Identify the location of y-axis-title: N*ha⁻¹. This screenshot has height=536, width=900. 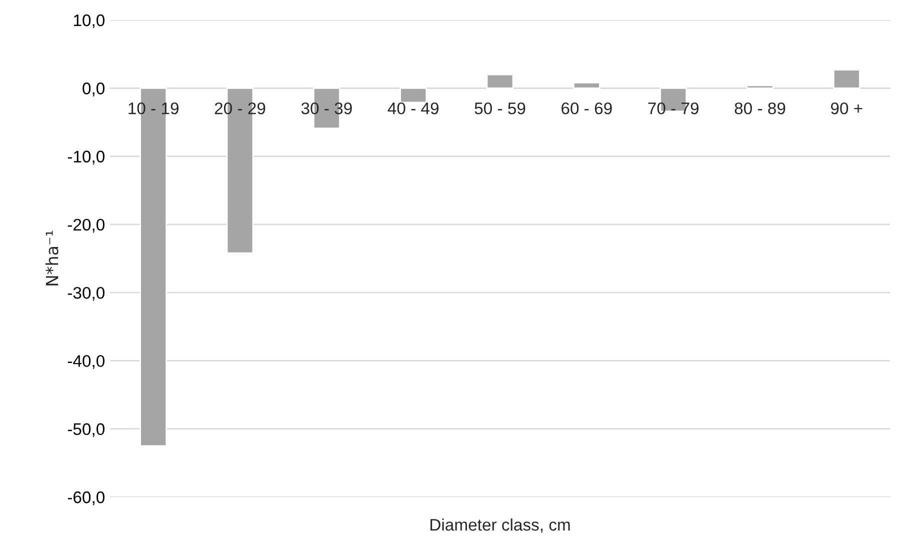
(51, 258).